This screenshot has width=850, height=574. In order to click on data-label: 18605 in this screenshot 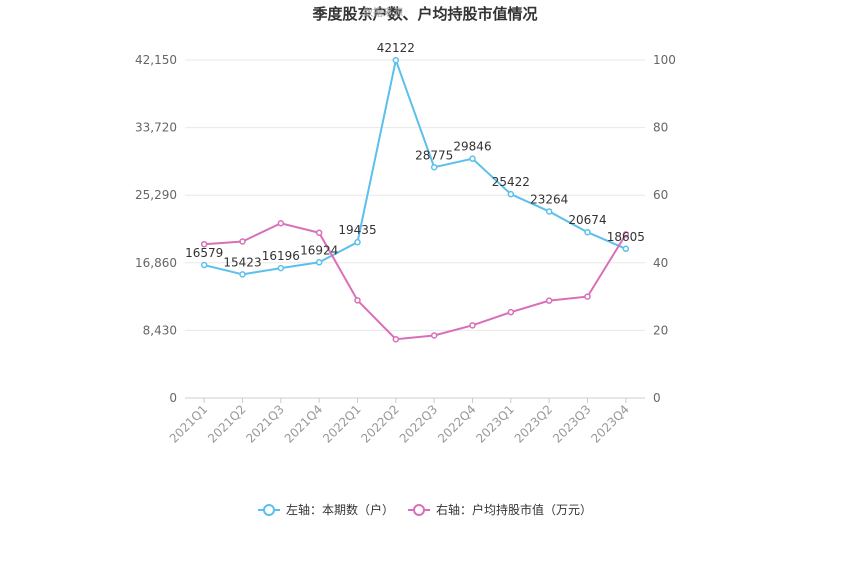, I will do `click(626, 237)`.